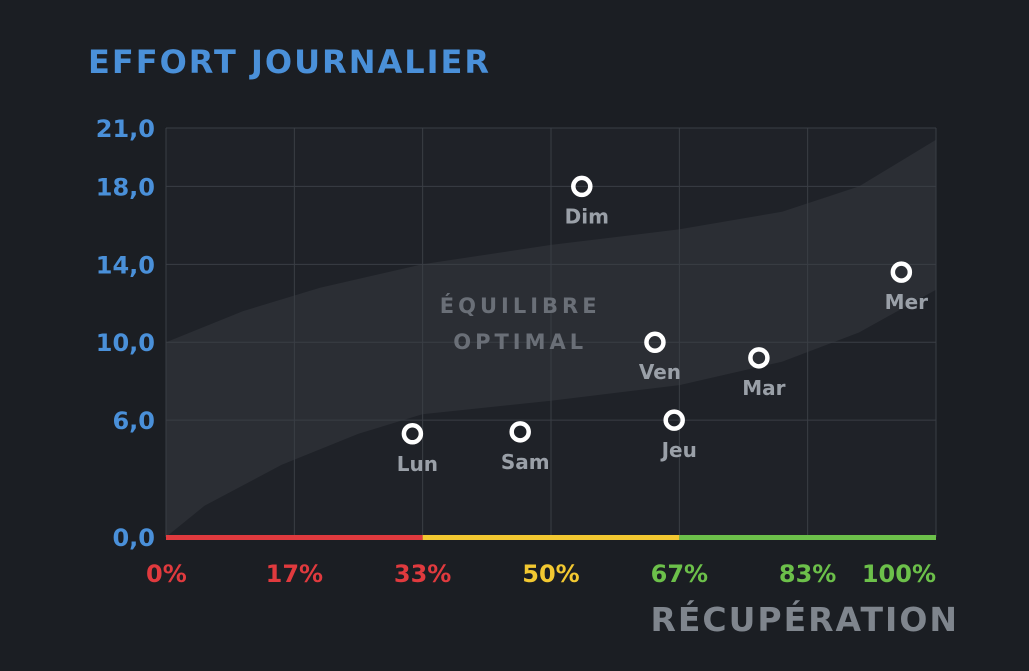 The width and height of the screenshot is (1029, 671). I want to click on zone-bar-green, so click(807, 537).